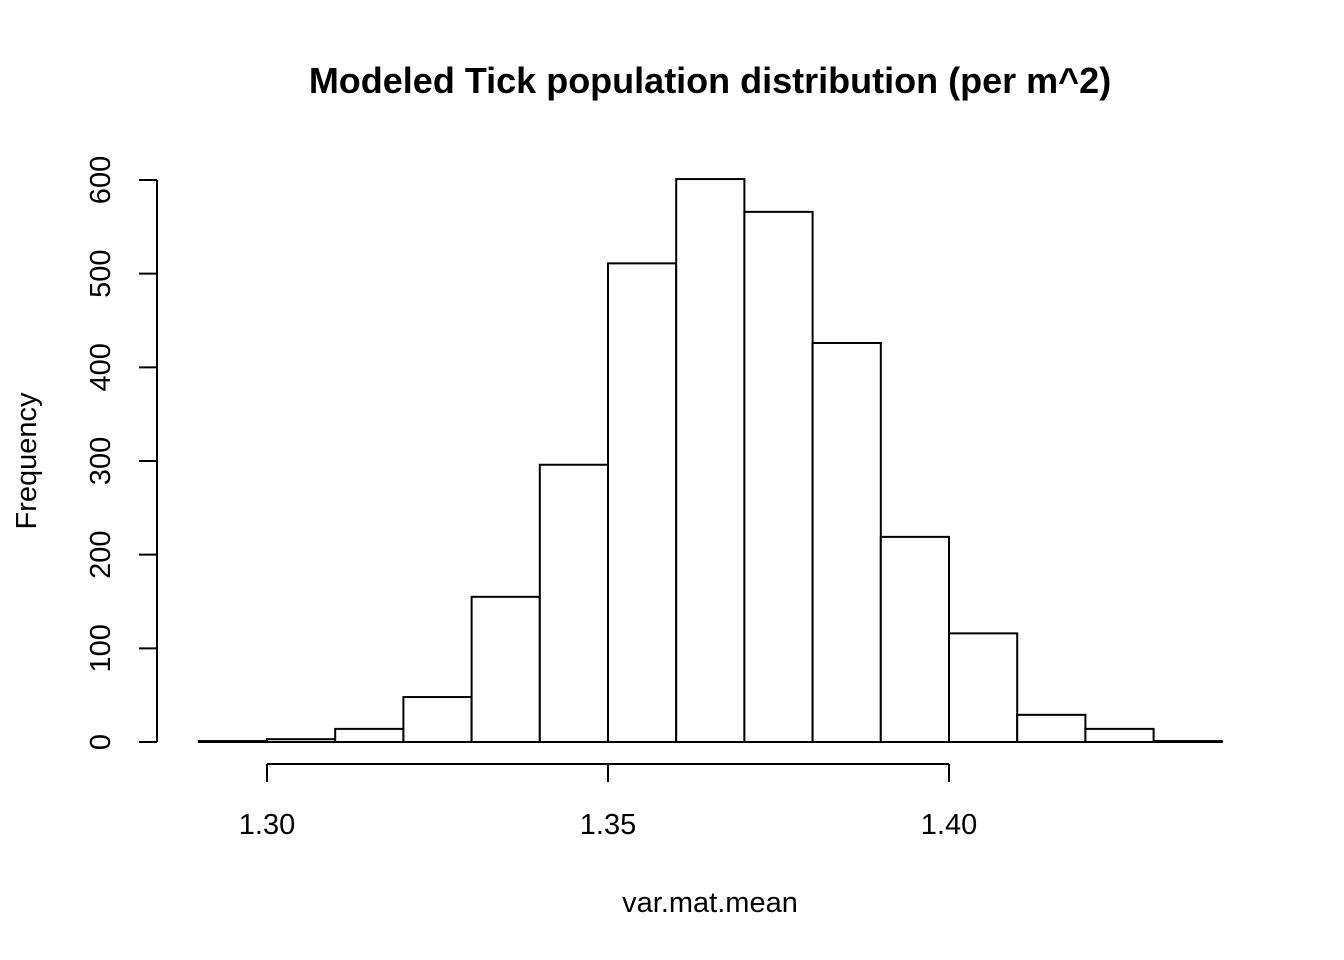  Describe the element at coordinates (101, 367) in the screenshot. I see `y-tick-label: 400` at that location.